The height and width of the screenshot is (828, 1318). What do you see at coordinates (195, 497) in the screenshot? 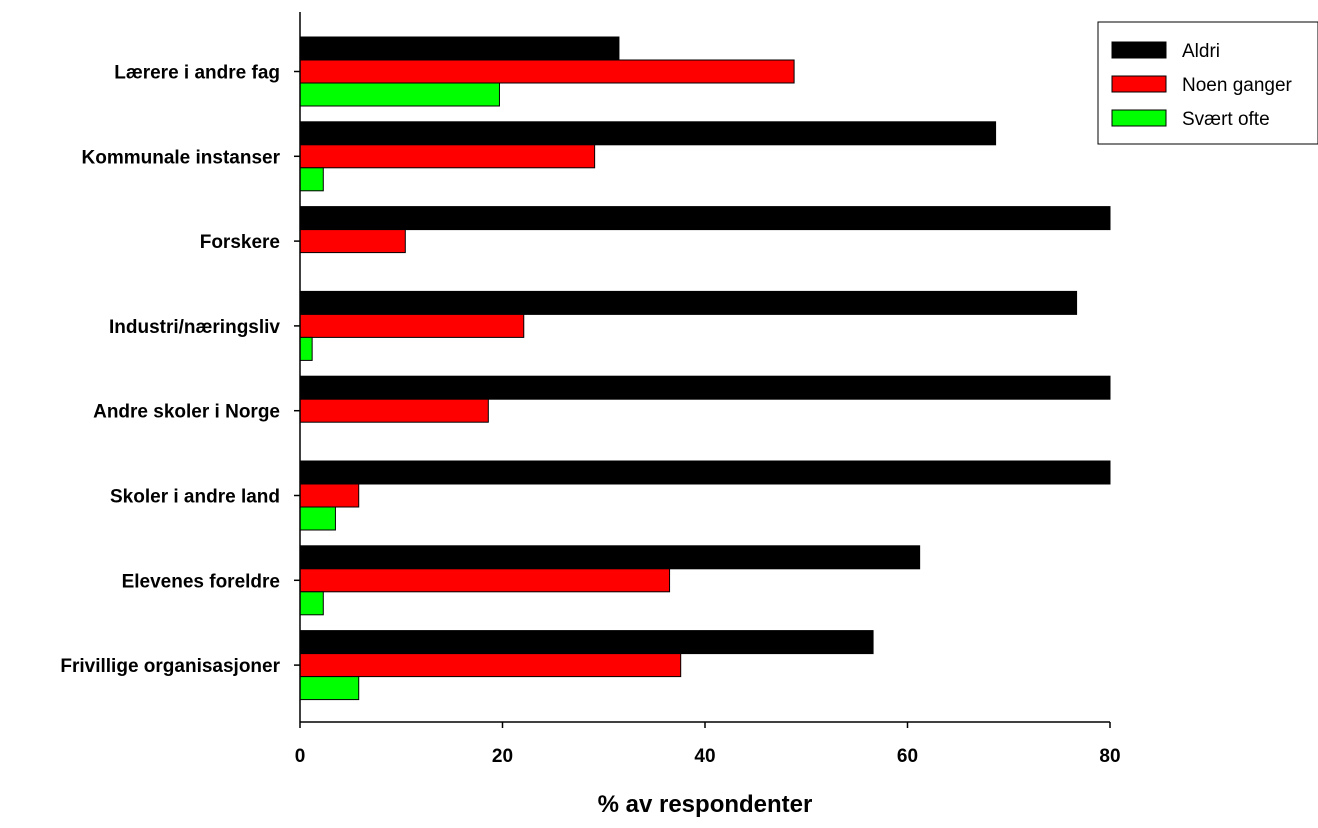
I see `category-label: Skoler i andre land` at bounding box center [195, 497].